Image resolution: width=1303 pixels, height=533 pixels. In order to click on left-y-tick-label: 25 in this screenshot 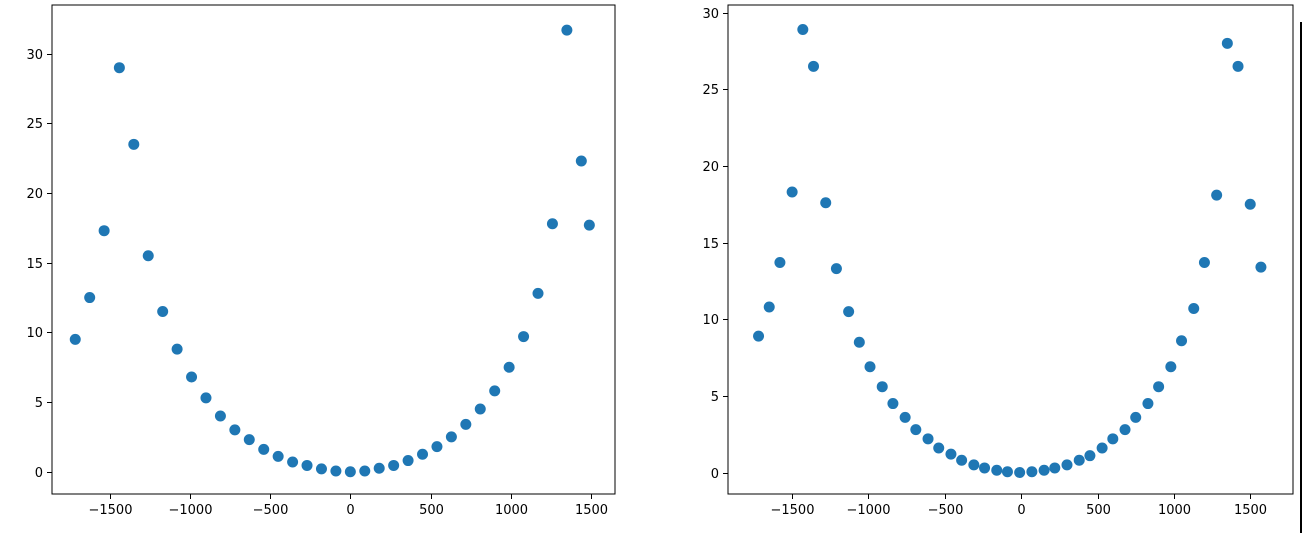, I will do `click(34, 124)`.